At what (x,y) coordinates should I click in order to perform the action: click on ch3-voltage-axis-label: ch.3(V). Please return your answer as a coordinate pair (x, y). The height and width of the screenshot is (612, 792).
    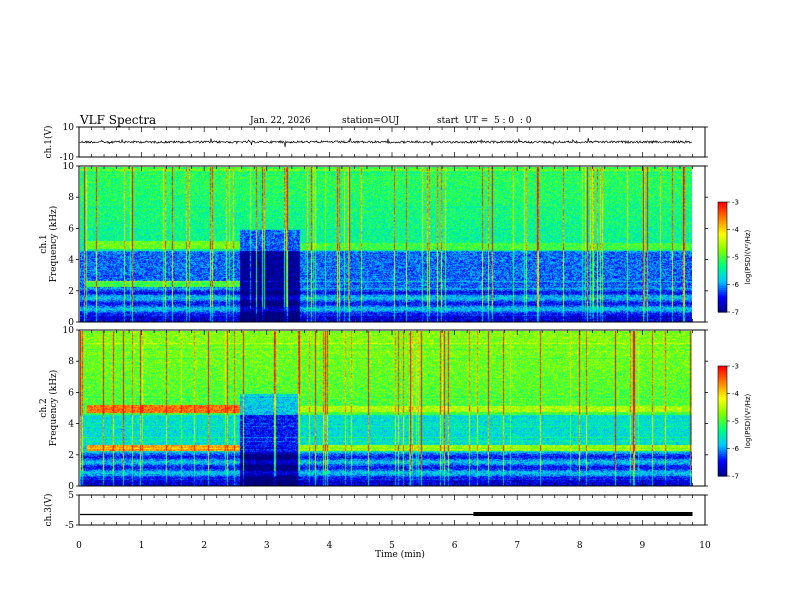
    Looking at the image, I should click on (48, 510).